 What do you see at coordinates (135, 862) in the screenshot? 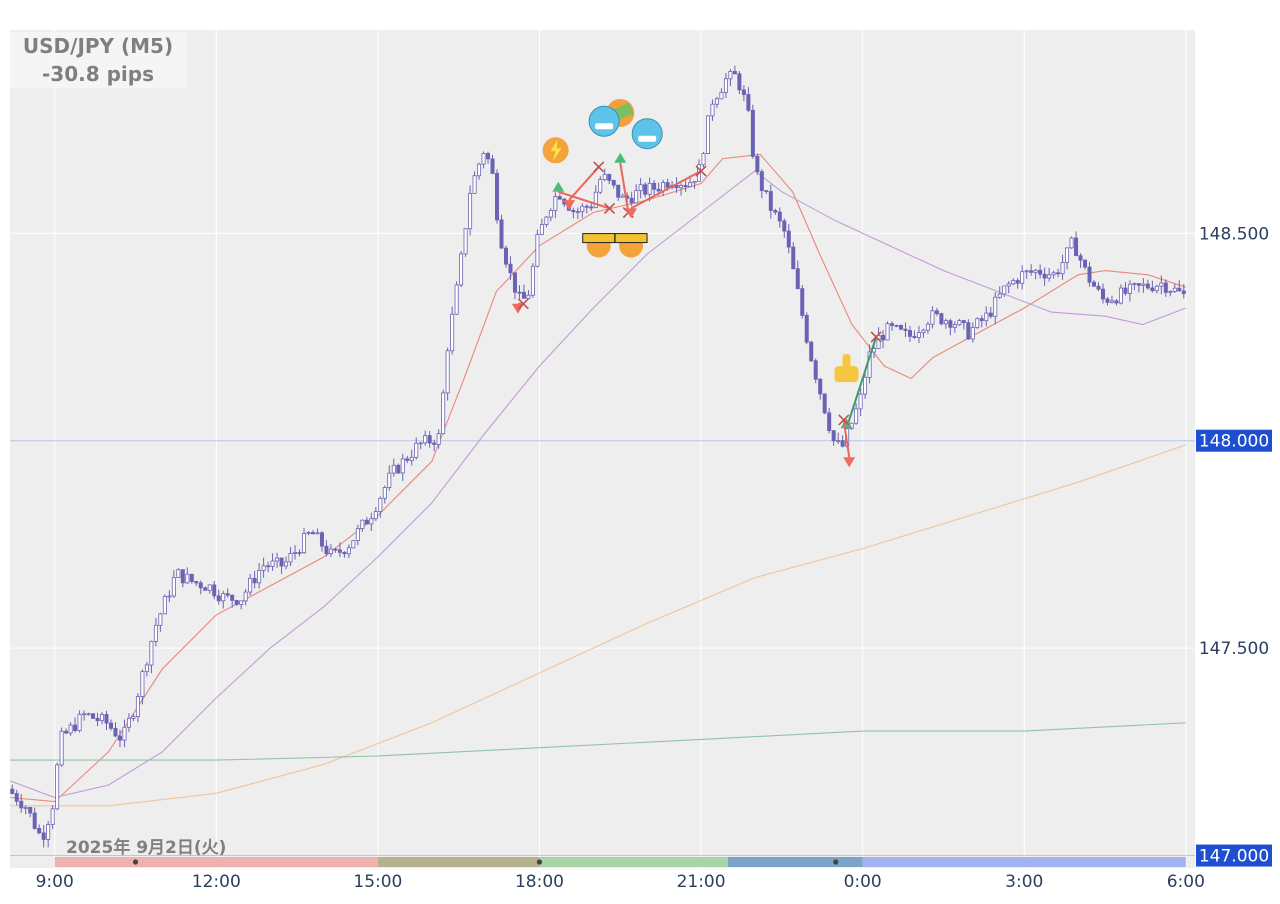
I see `session-dot` at bounding box center [135, 862].